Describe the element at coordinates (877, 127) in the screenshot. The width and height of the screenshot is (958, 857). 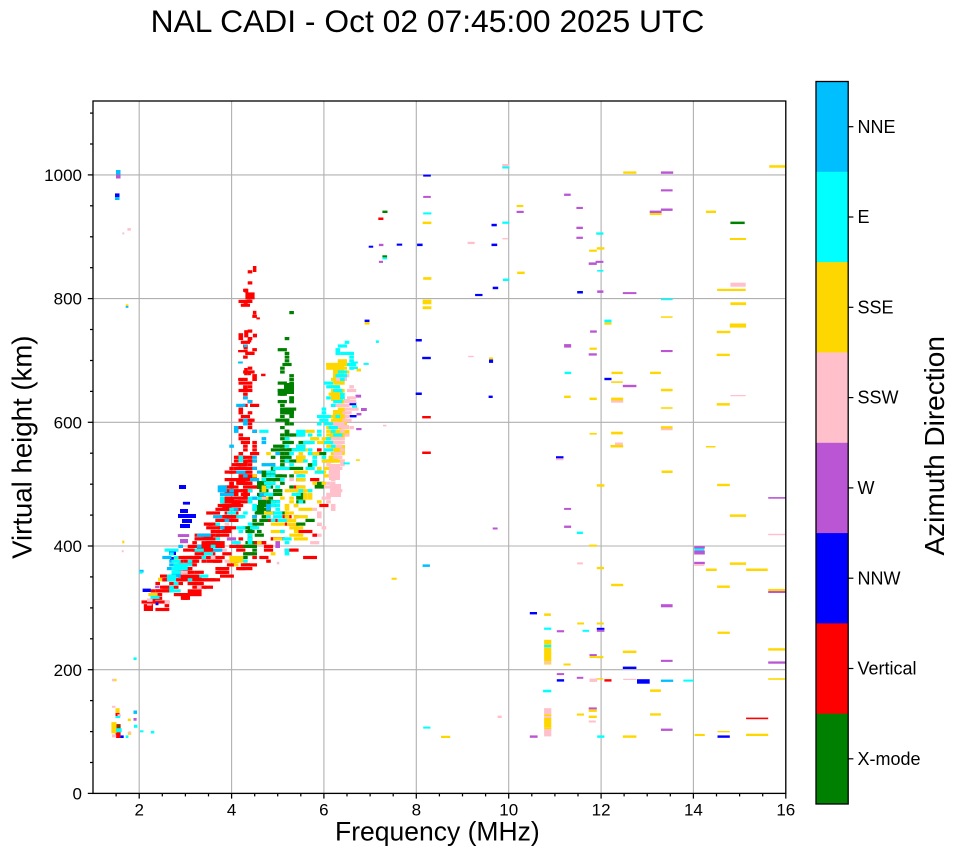
I see `svg-text: NNE` at that location.